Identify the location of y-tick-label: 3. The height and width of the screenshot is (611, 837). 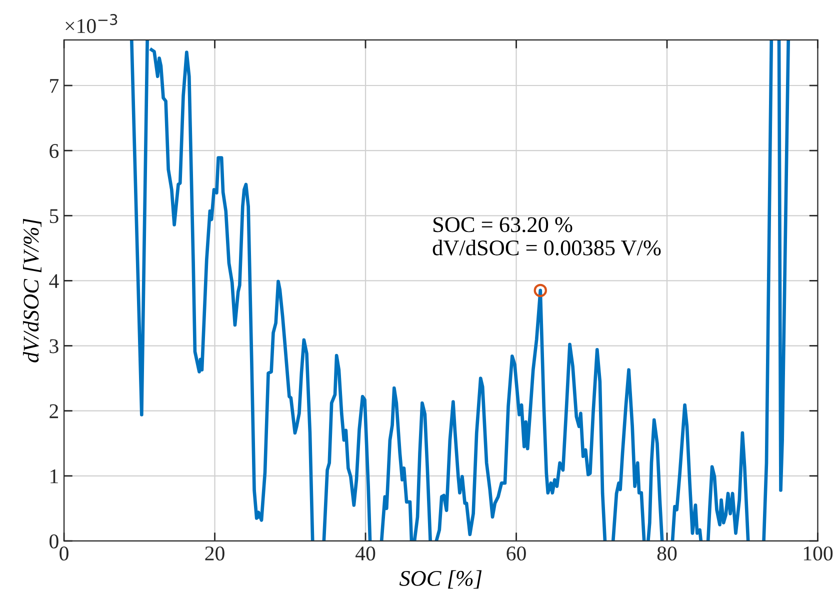
(54, 346).